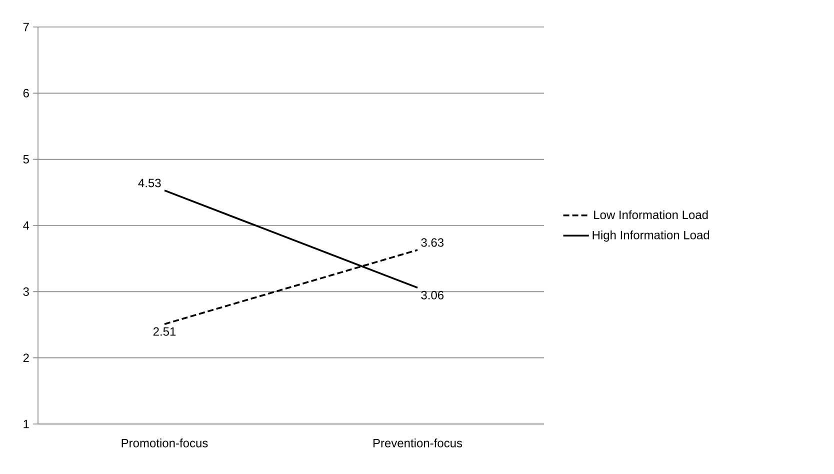 This screenshot has width=834, height=474. I want to click on x-tick-label: Promotion-focus, so click(165, 443).